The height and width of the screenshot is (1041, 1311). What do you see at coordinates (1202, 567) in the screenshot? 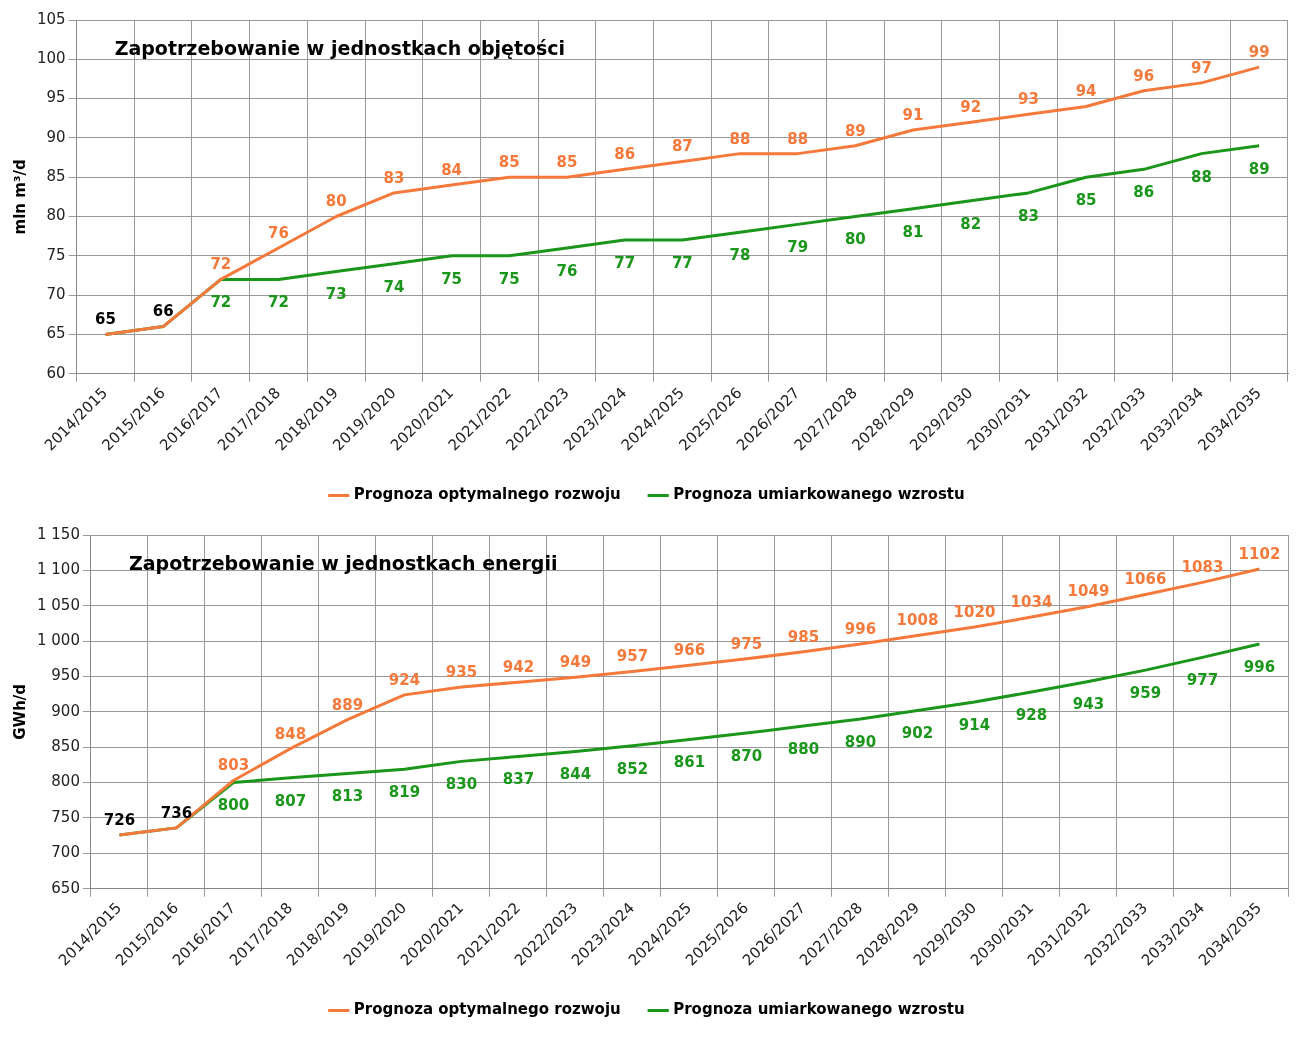
I see `data-label: 1083` at bounding box center [1202, 567].